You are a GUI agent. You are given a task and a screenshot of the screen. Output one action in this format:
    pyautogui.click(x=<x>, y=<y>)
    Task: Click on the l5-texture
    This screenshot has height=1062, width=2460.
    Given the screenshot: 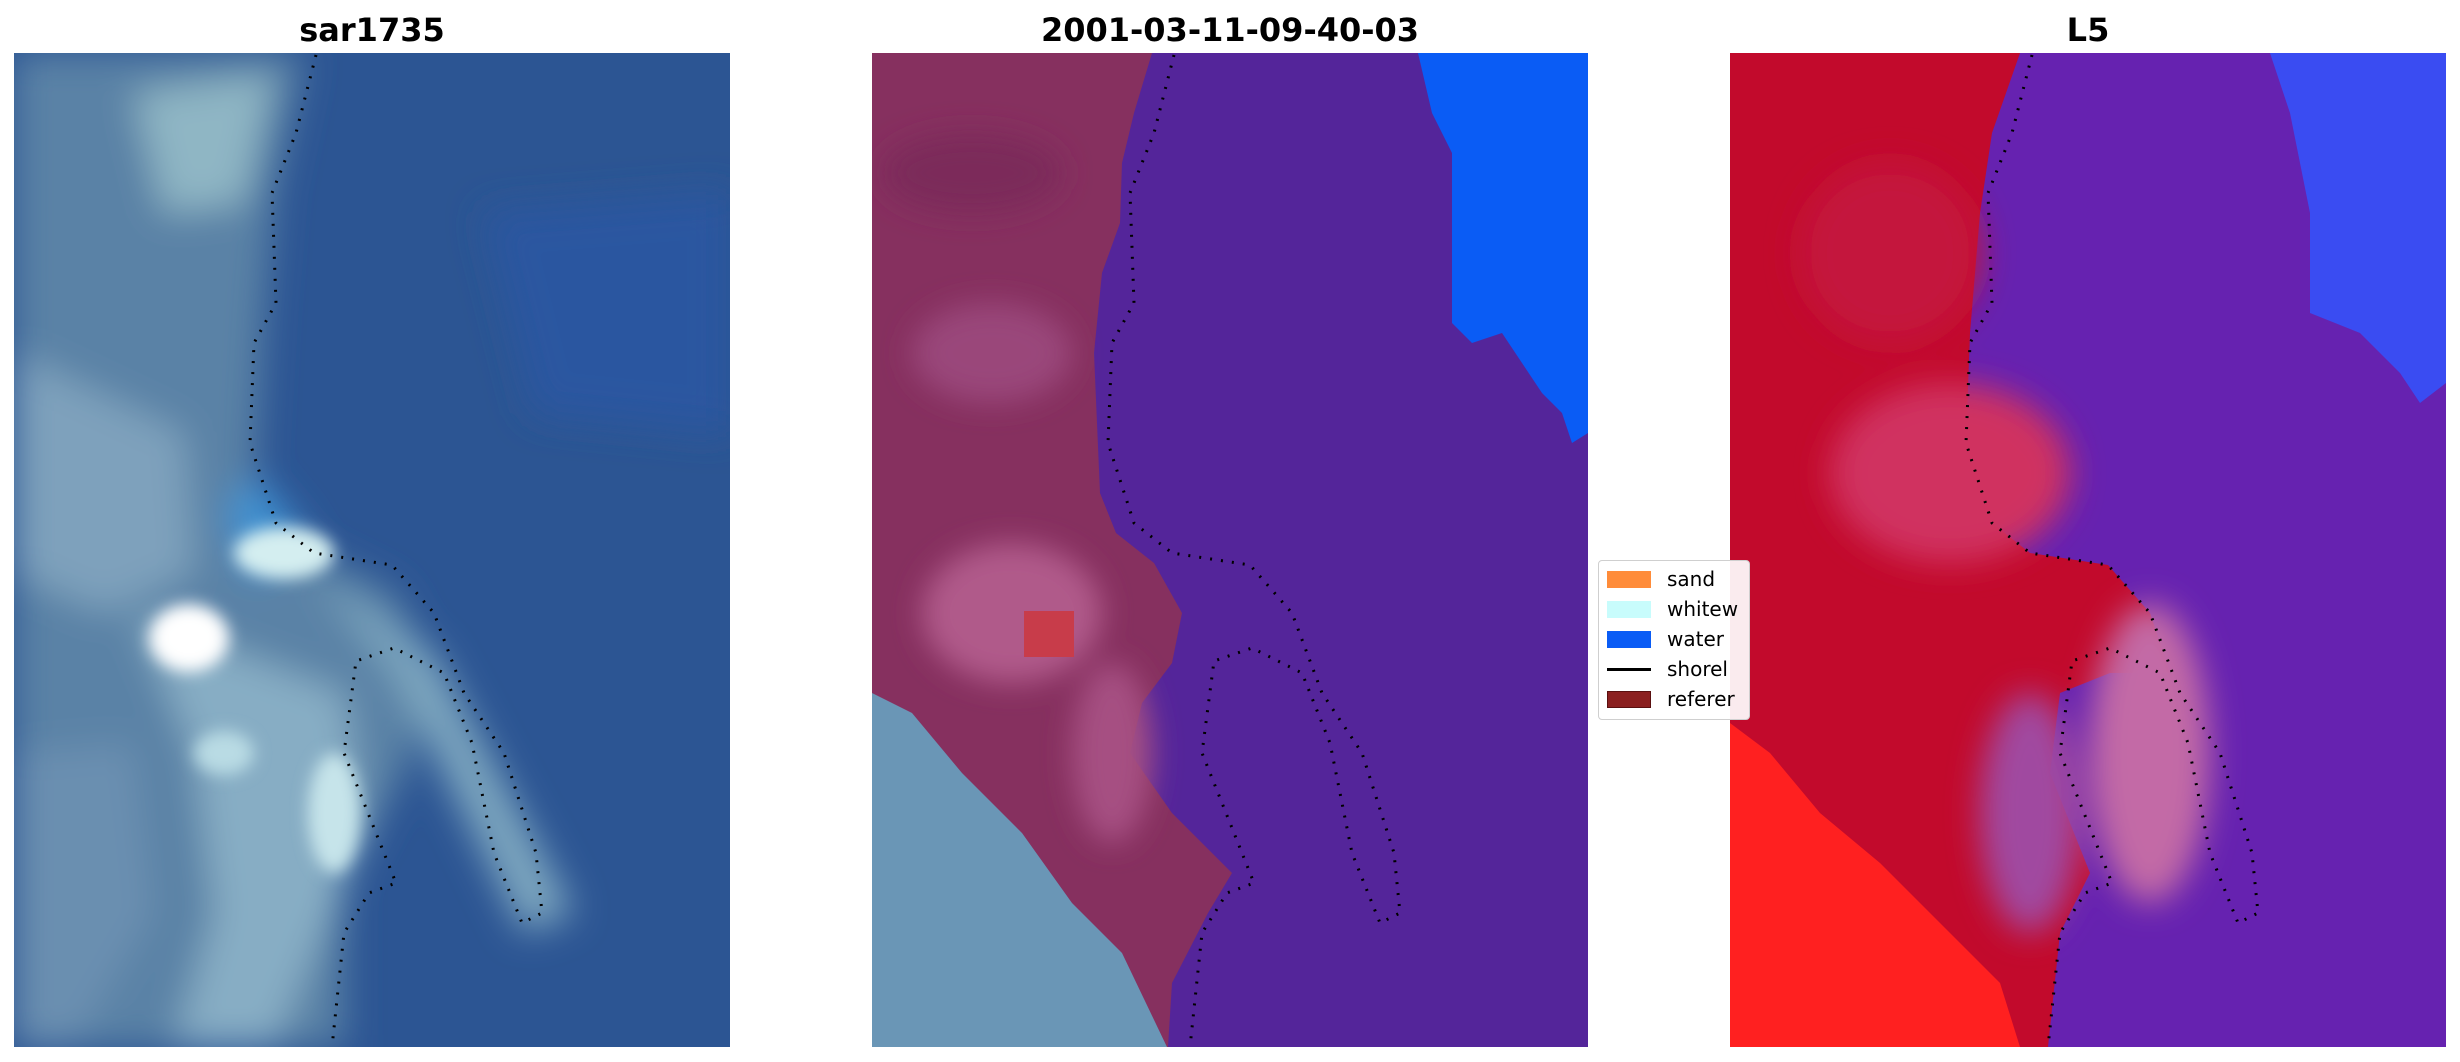 What is the action you would take?
    pyautogui.click(x=2005, y=548)
    